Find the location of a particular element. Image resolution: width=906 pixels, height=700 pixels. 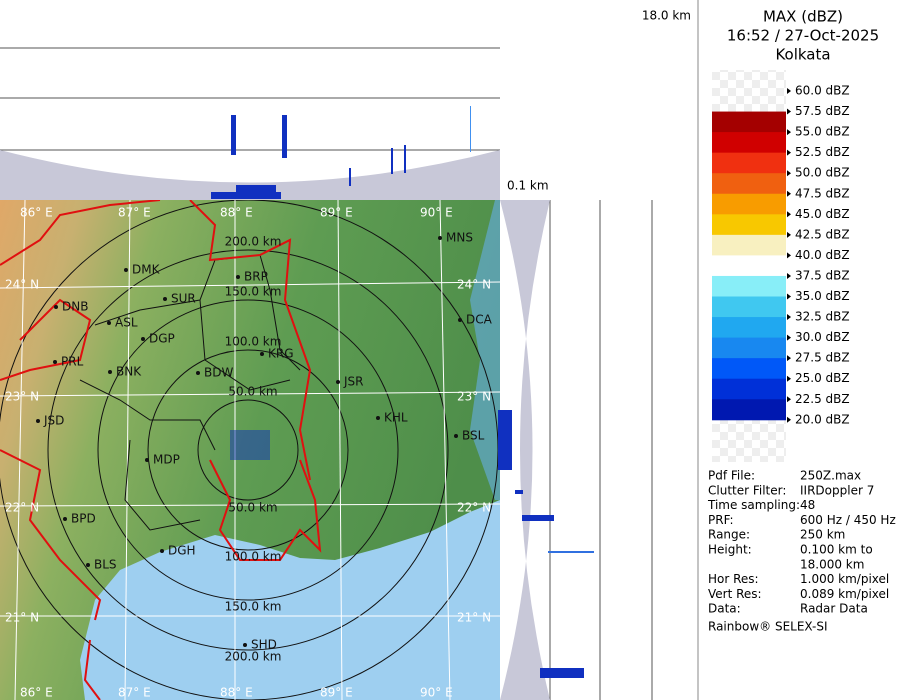

city-label: DMK is located at coordinates (146, 270).